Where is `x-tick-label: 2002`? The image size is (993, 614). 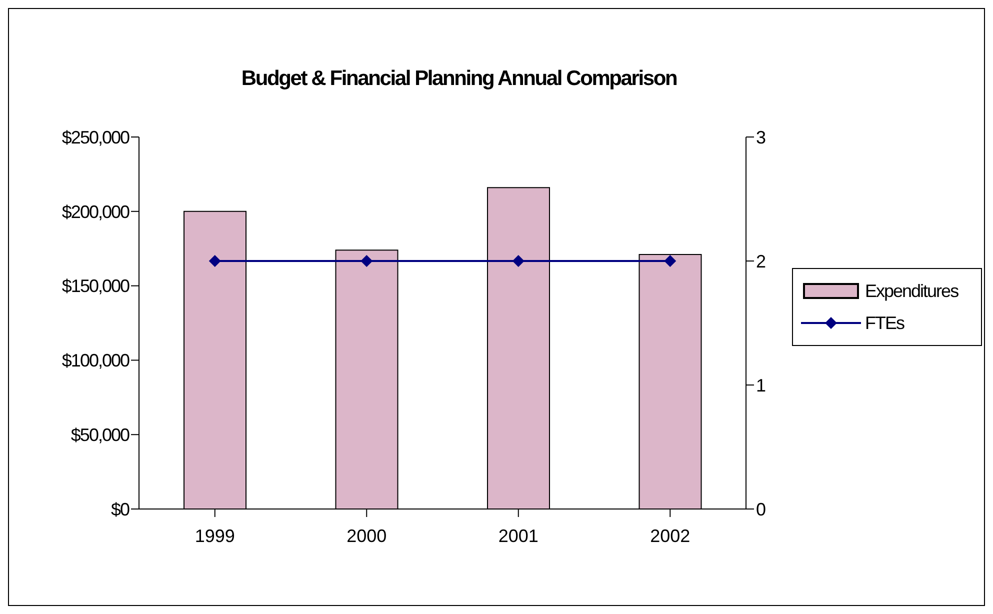 x-tick-label: 2002 is located at coordinates (670, 536).